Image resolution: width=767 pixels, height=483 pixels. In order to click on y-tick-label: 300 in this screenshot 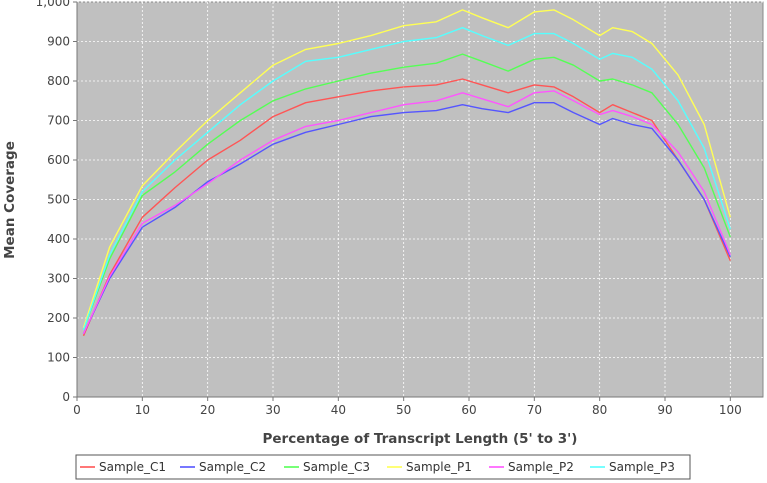, I will do `click(58, 279)`.